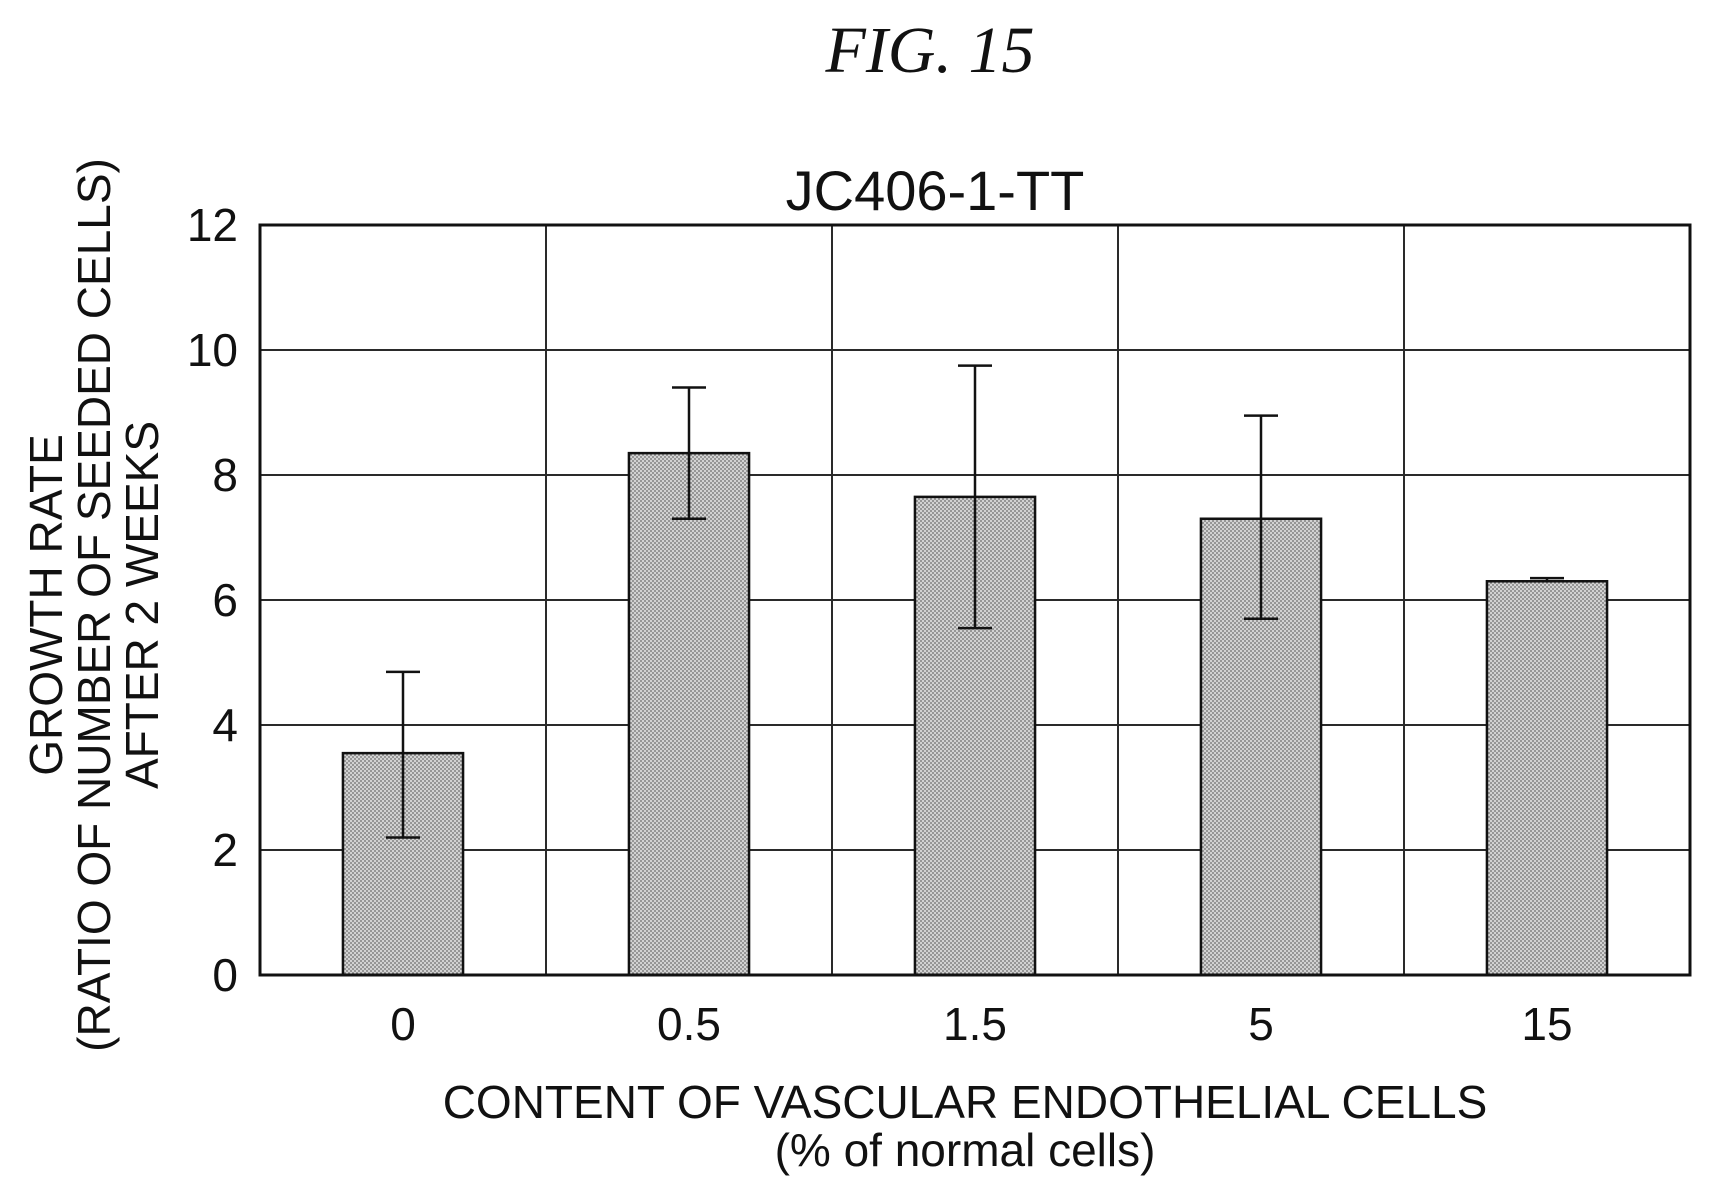 The image size is (1710, 1193). What do you see at coordinates (225, 600) in the screenshot?
I see `y-tick-label: 6` at bounding box center [225, 600].